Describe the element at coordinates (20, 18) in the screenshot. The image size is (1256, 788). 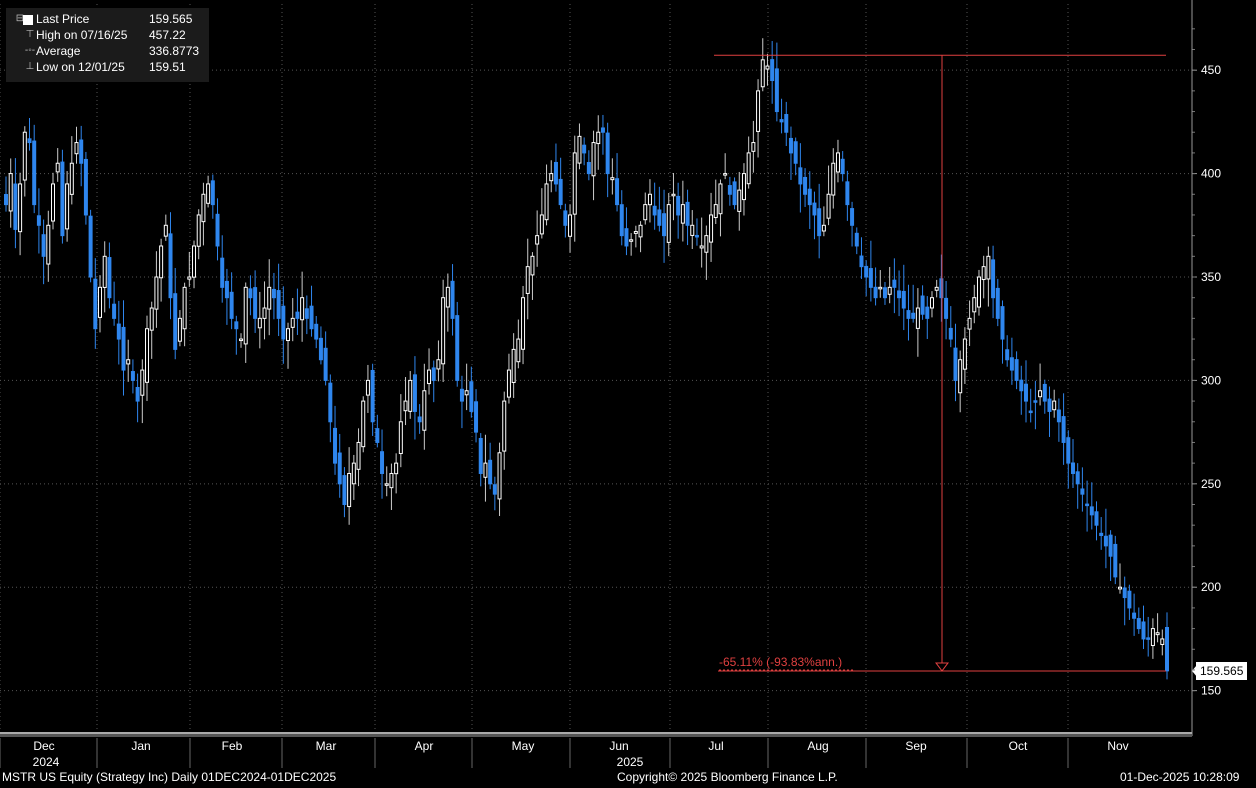
I see `collapse-icon: ⊟` at that location.